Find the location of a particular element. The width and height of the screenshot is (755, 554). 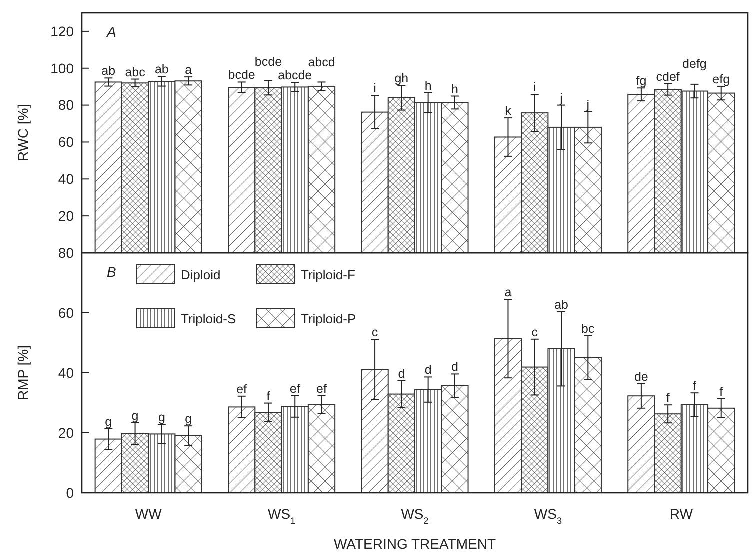

data-label: defg is located at coordinates (694, 63).